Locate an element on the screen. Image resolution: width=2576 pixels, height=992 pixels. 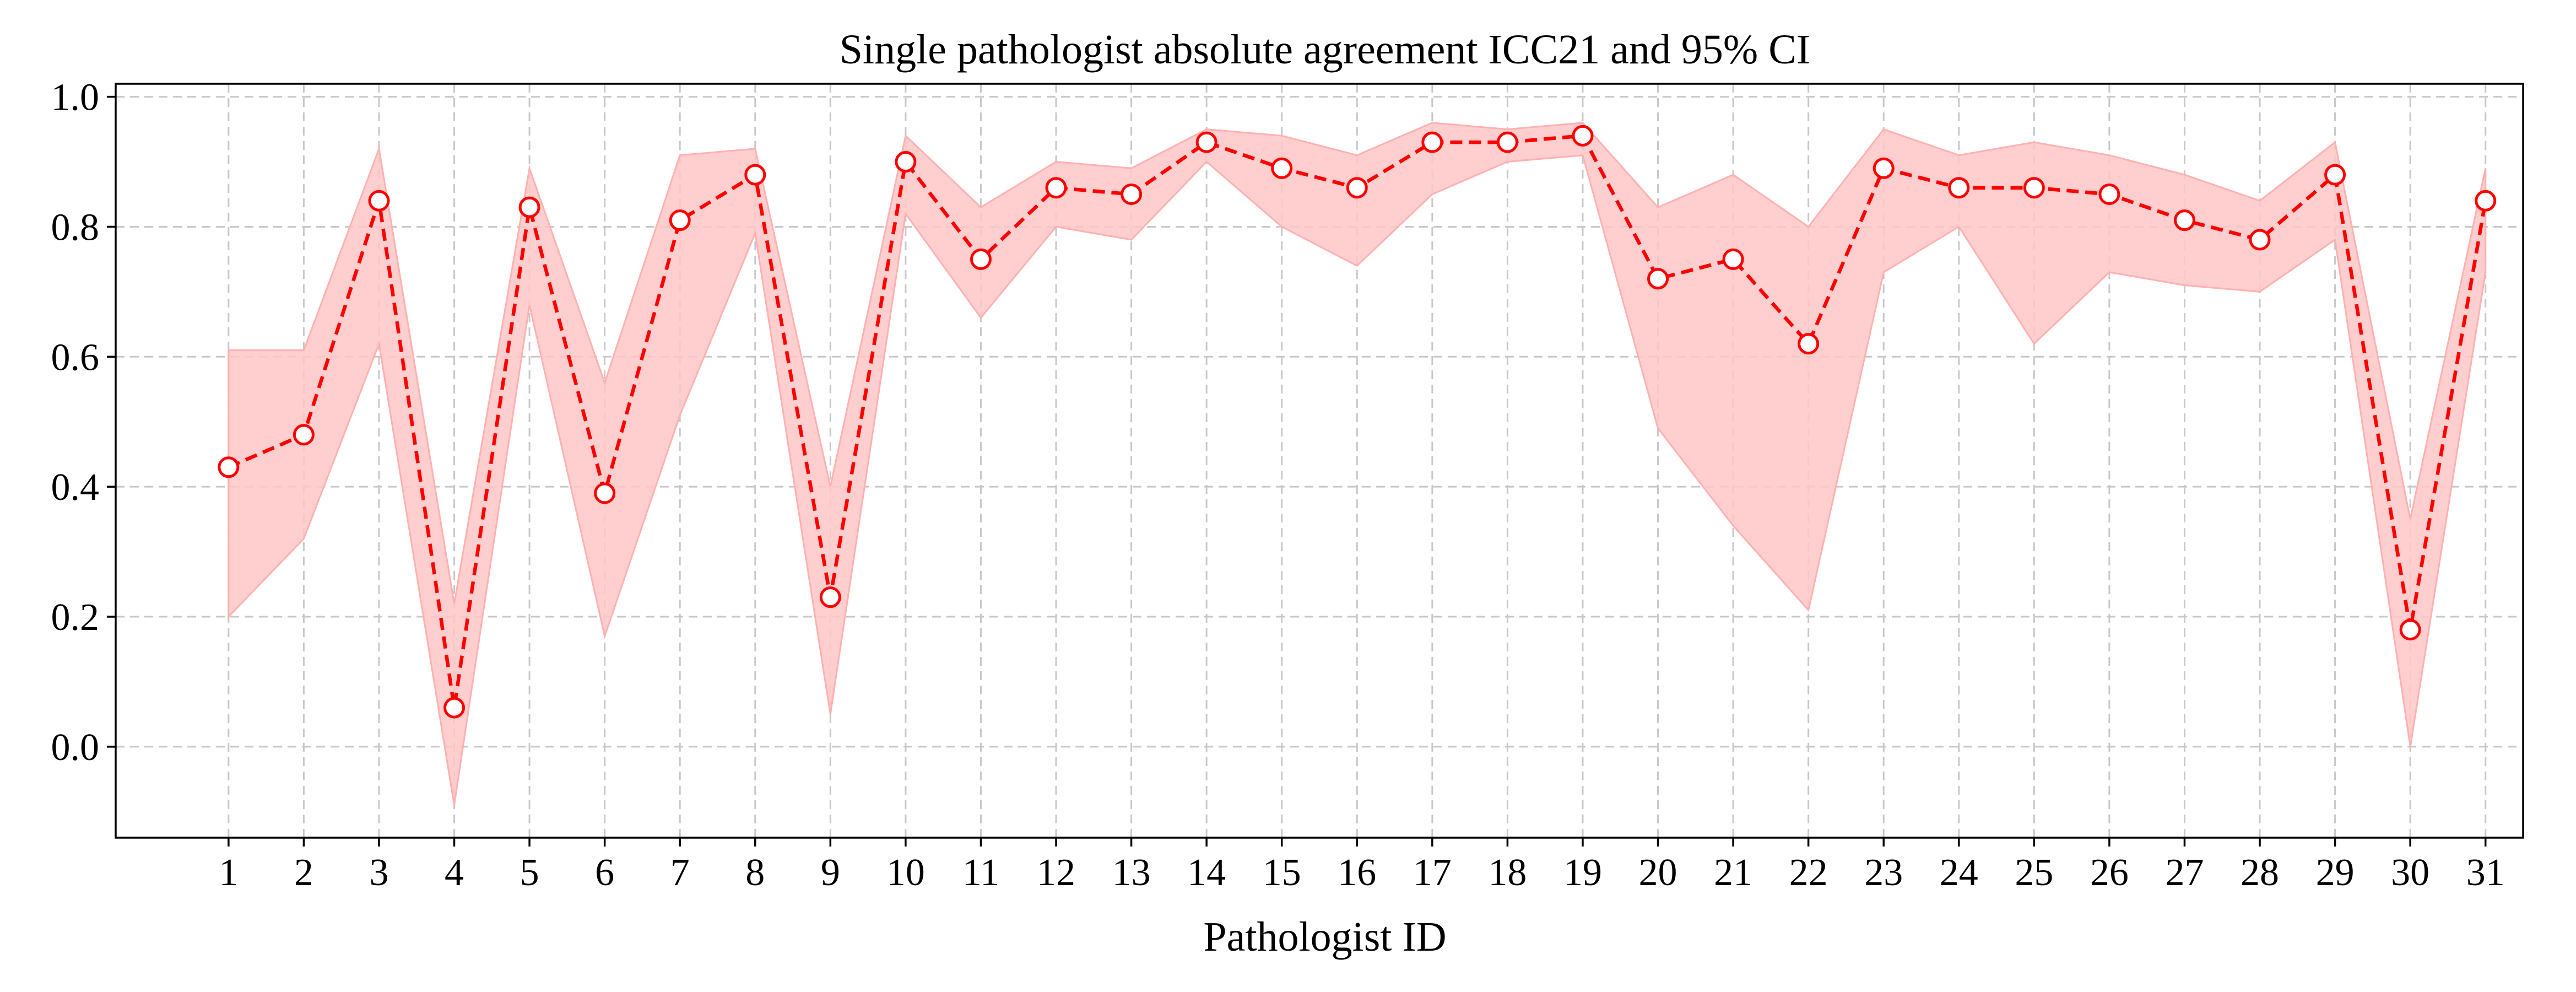
x-tick-label: 31 is located at coordinates (2486, 872).